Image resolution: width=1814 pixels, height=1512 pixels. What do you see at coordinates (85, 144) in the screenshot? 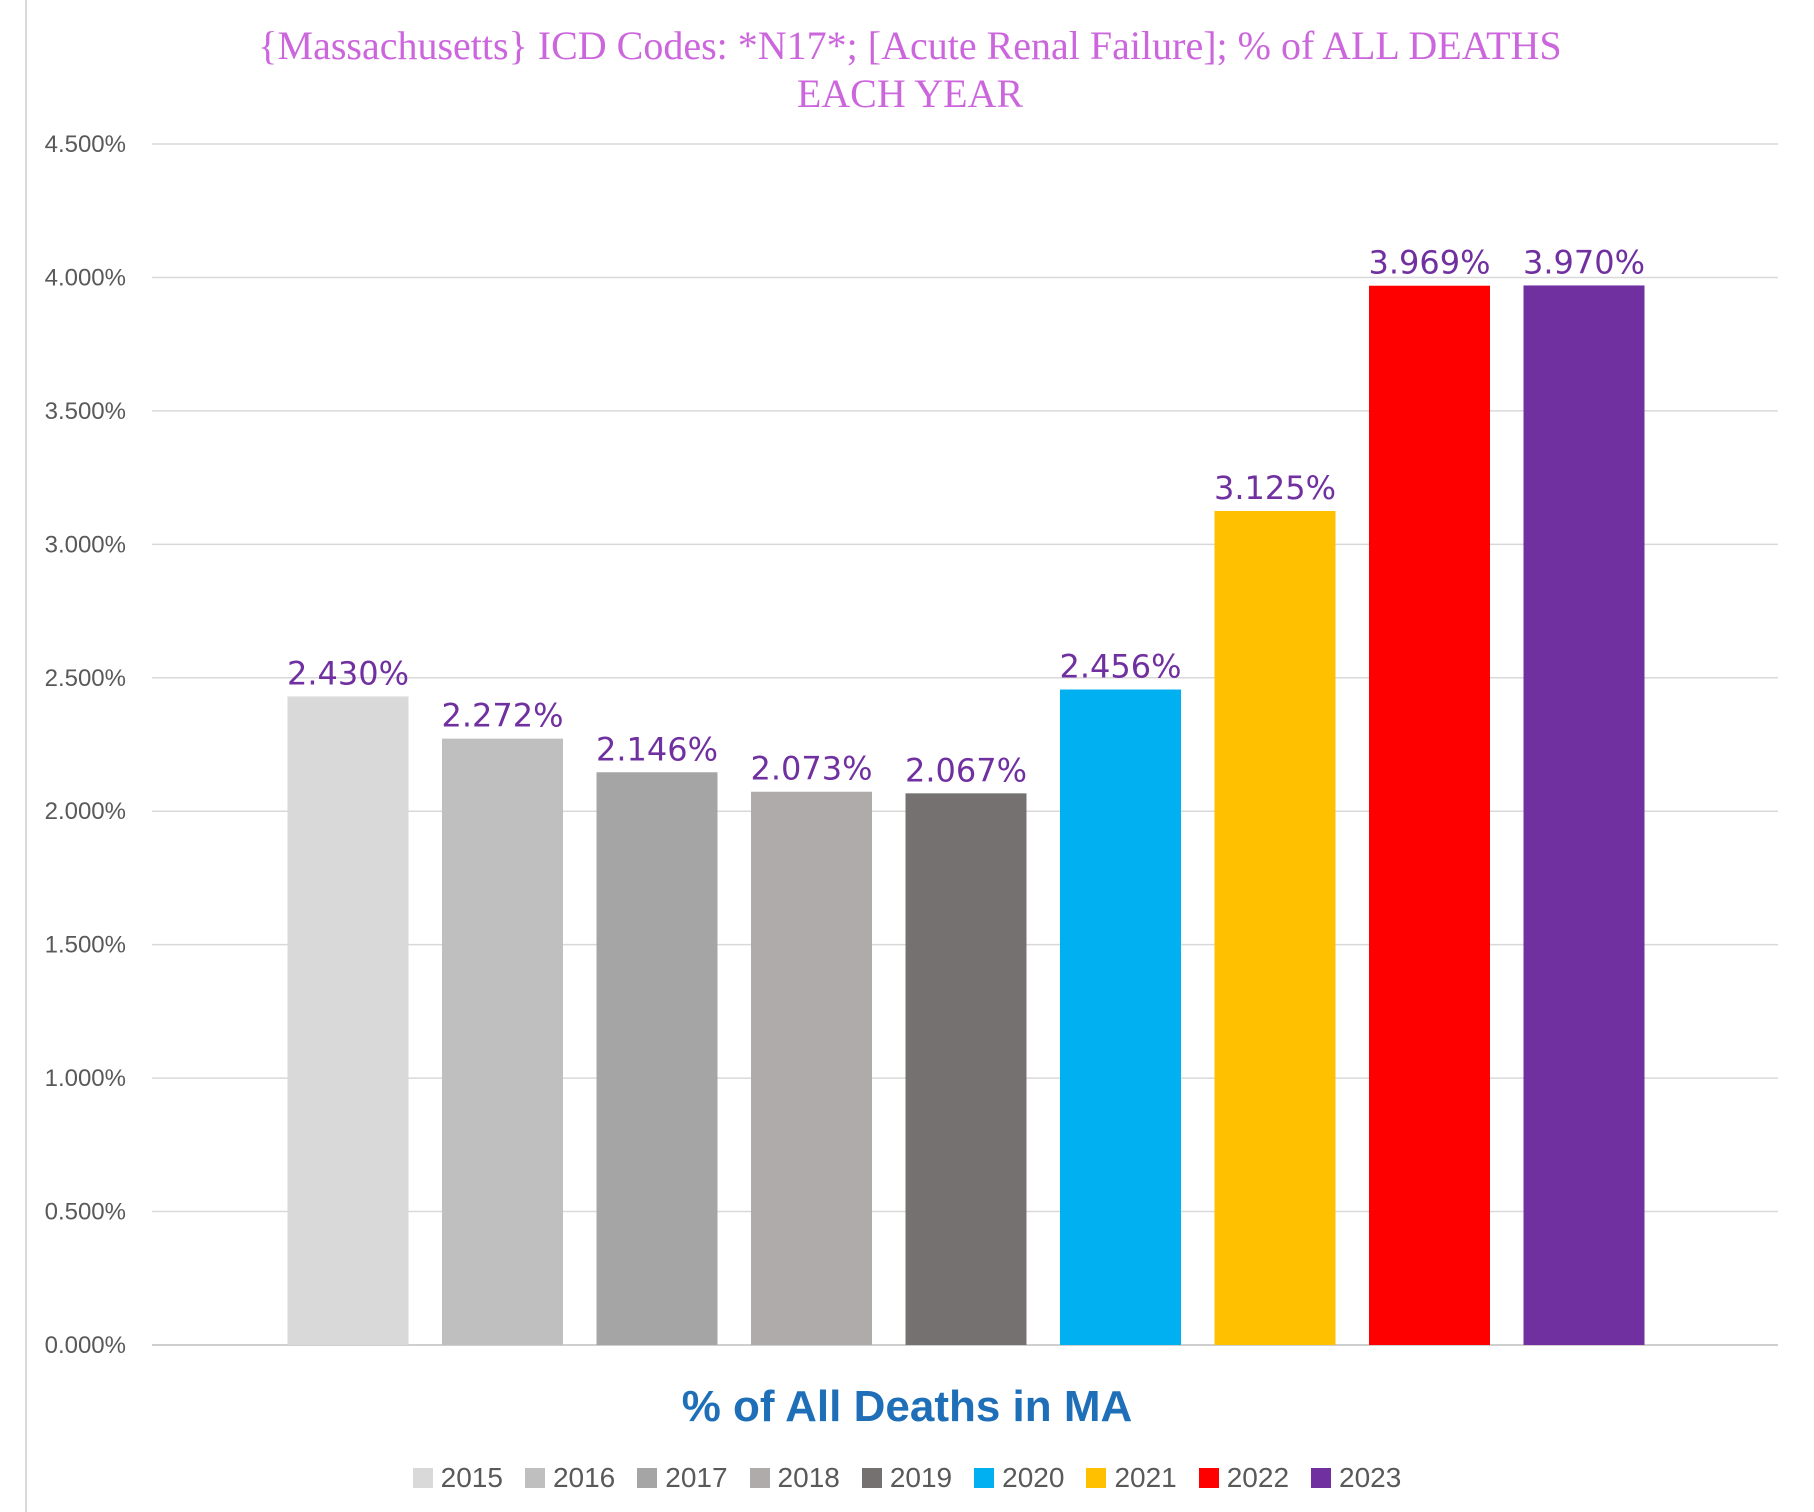
I see `y-tick-label: 4.500%` at bounding box center [85, 144].